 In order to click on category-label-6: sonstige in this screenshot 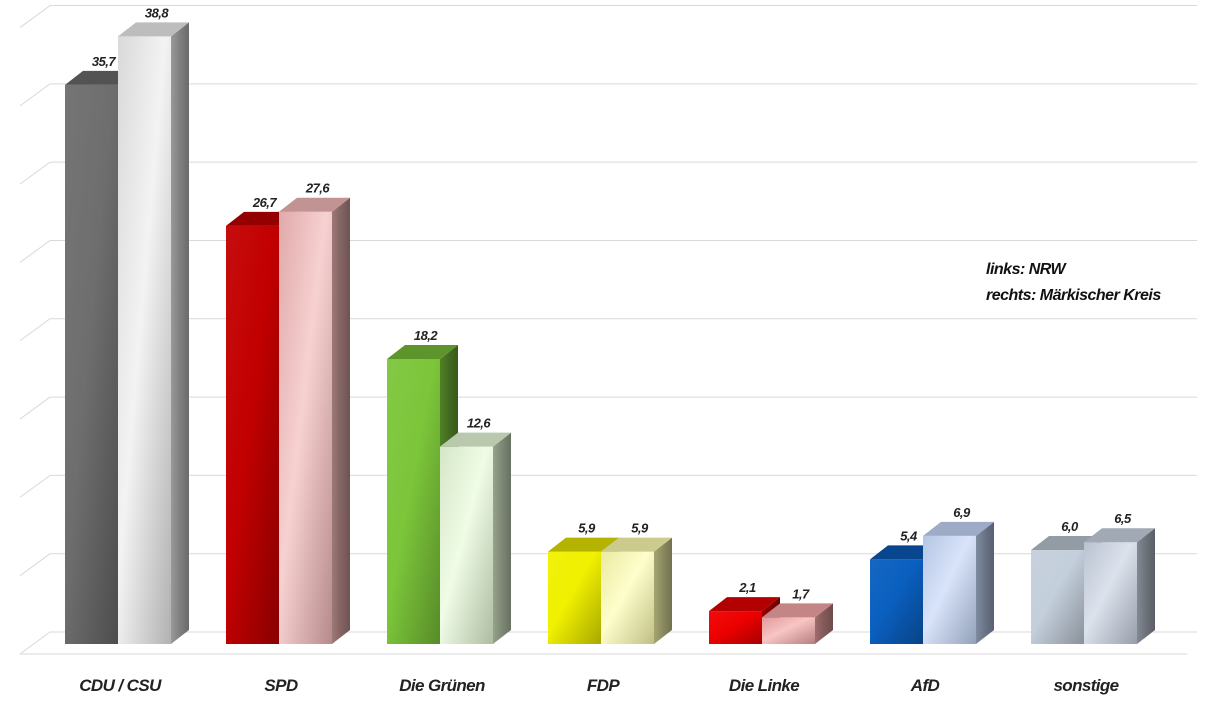, I will do `click(1085, 685)`.